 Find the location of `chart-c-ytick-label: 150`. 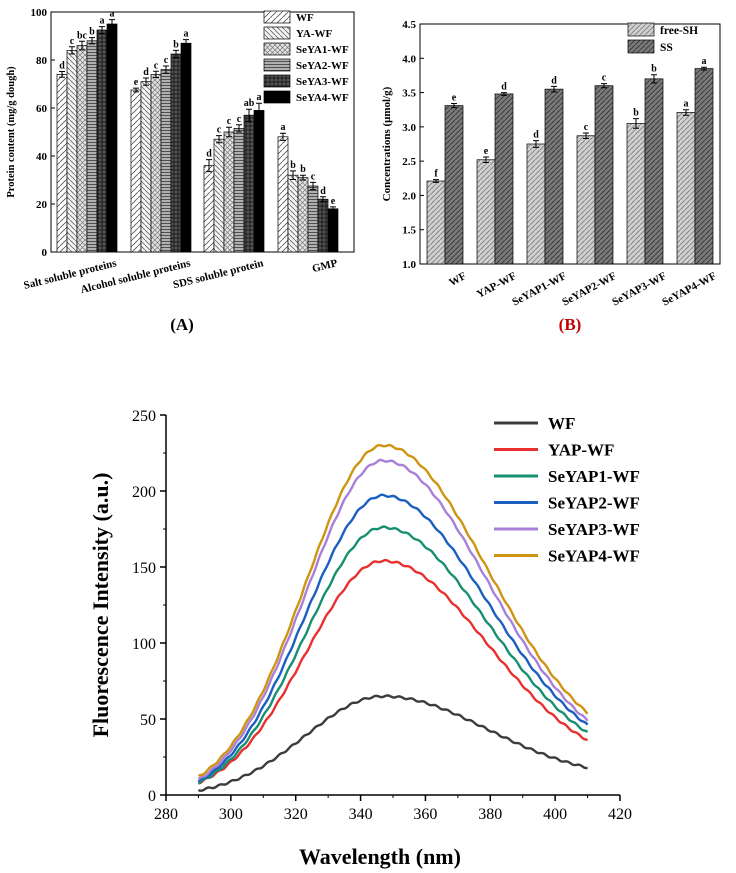

chart-c-ytick-label: 150 is located at coordinates (144, 568).